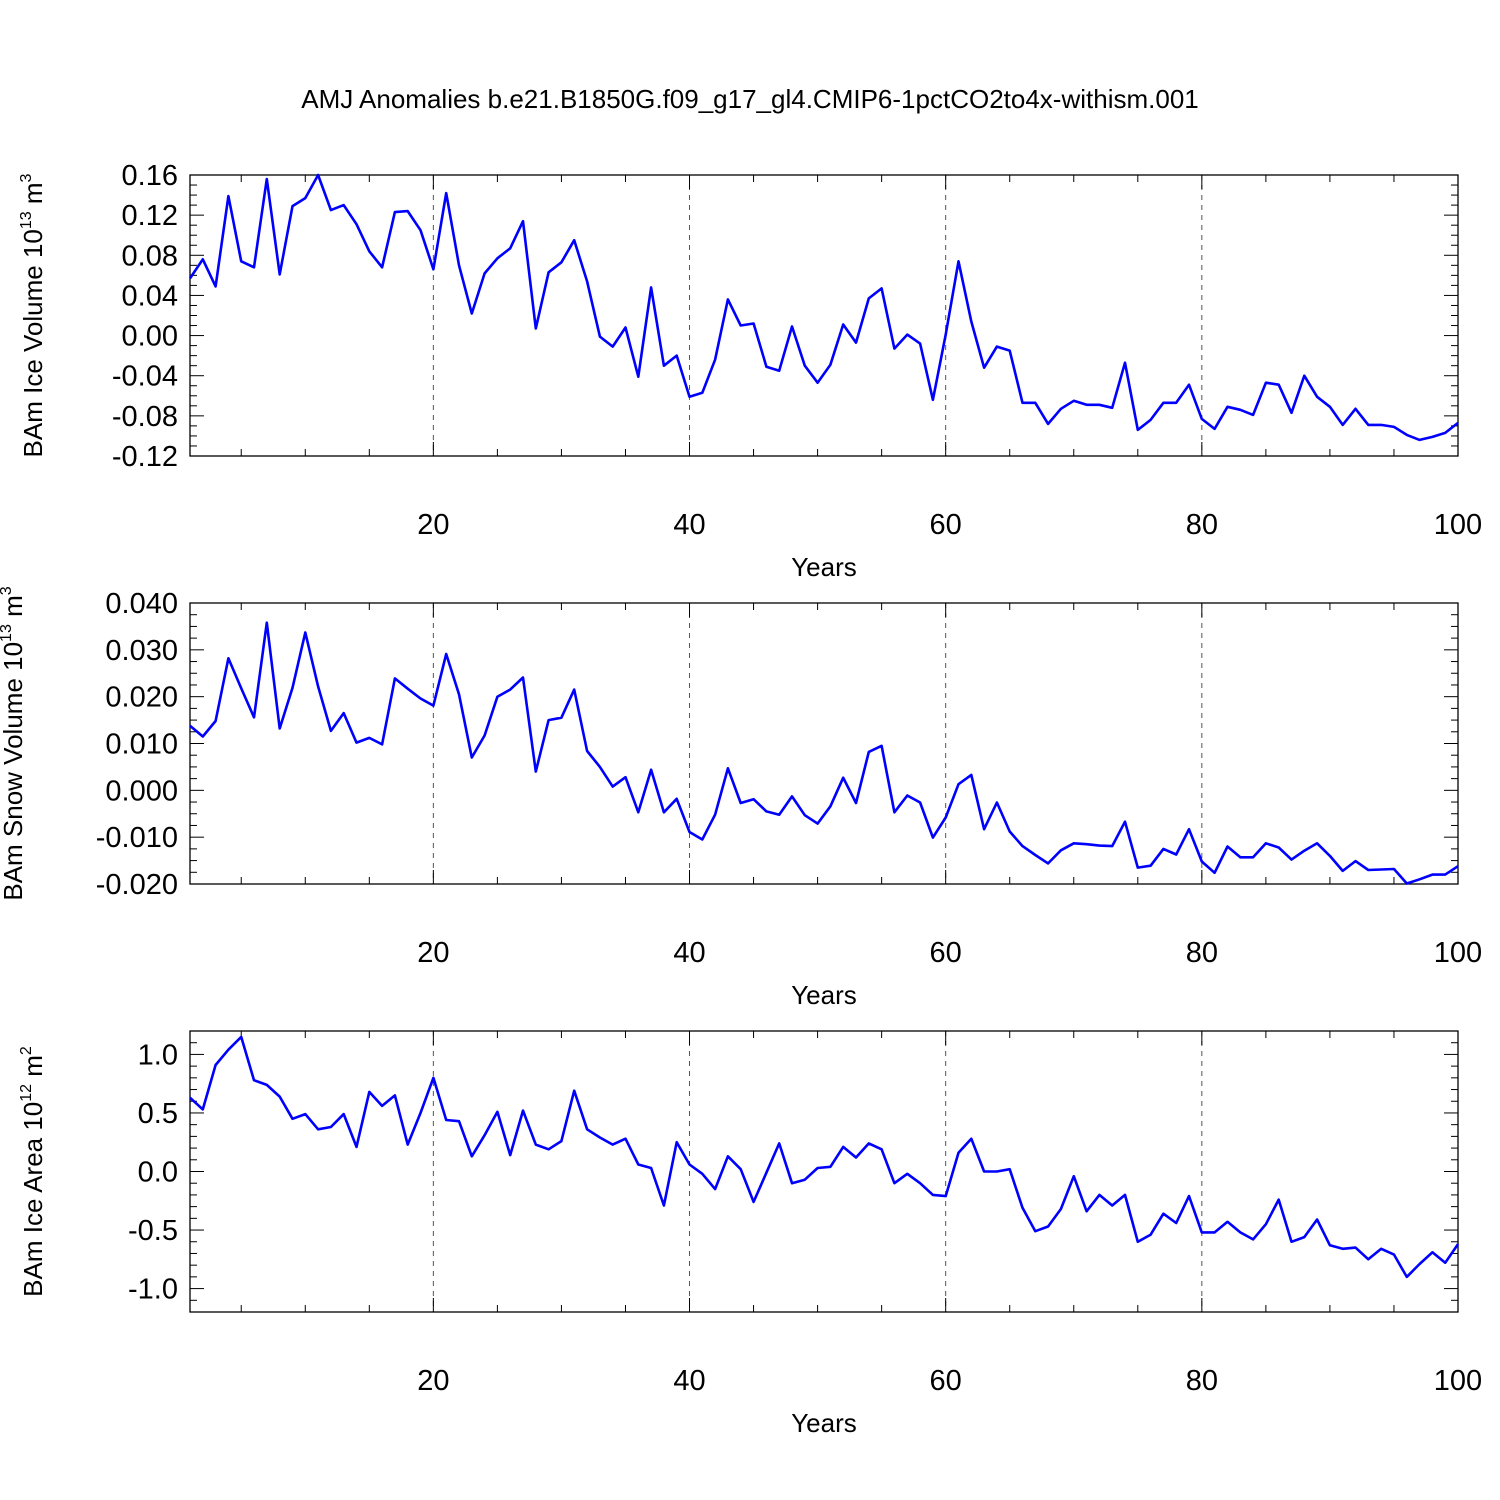  I want to click on y-tick-label: 0.12, so click(150, 216).